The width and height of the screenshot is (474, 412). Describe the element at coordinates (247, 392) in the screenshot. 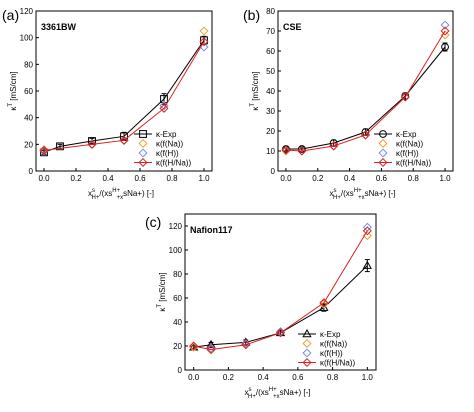

I see `label-part: x` at that location.